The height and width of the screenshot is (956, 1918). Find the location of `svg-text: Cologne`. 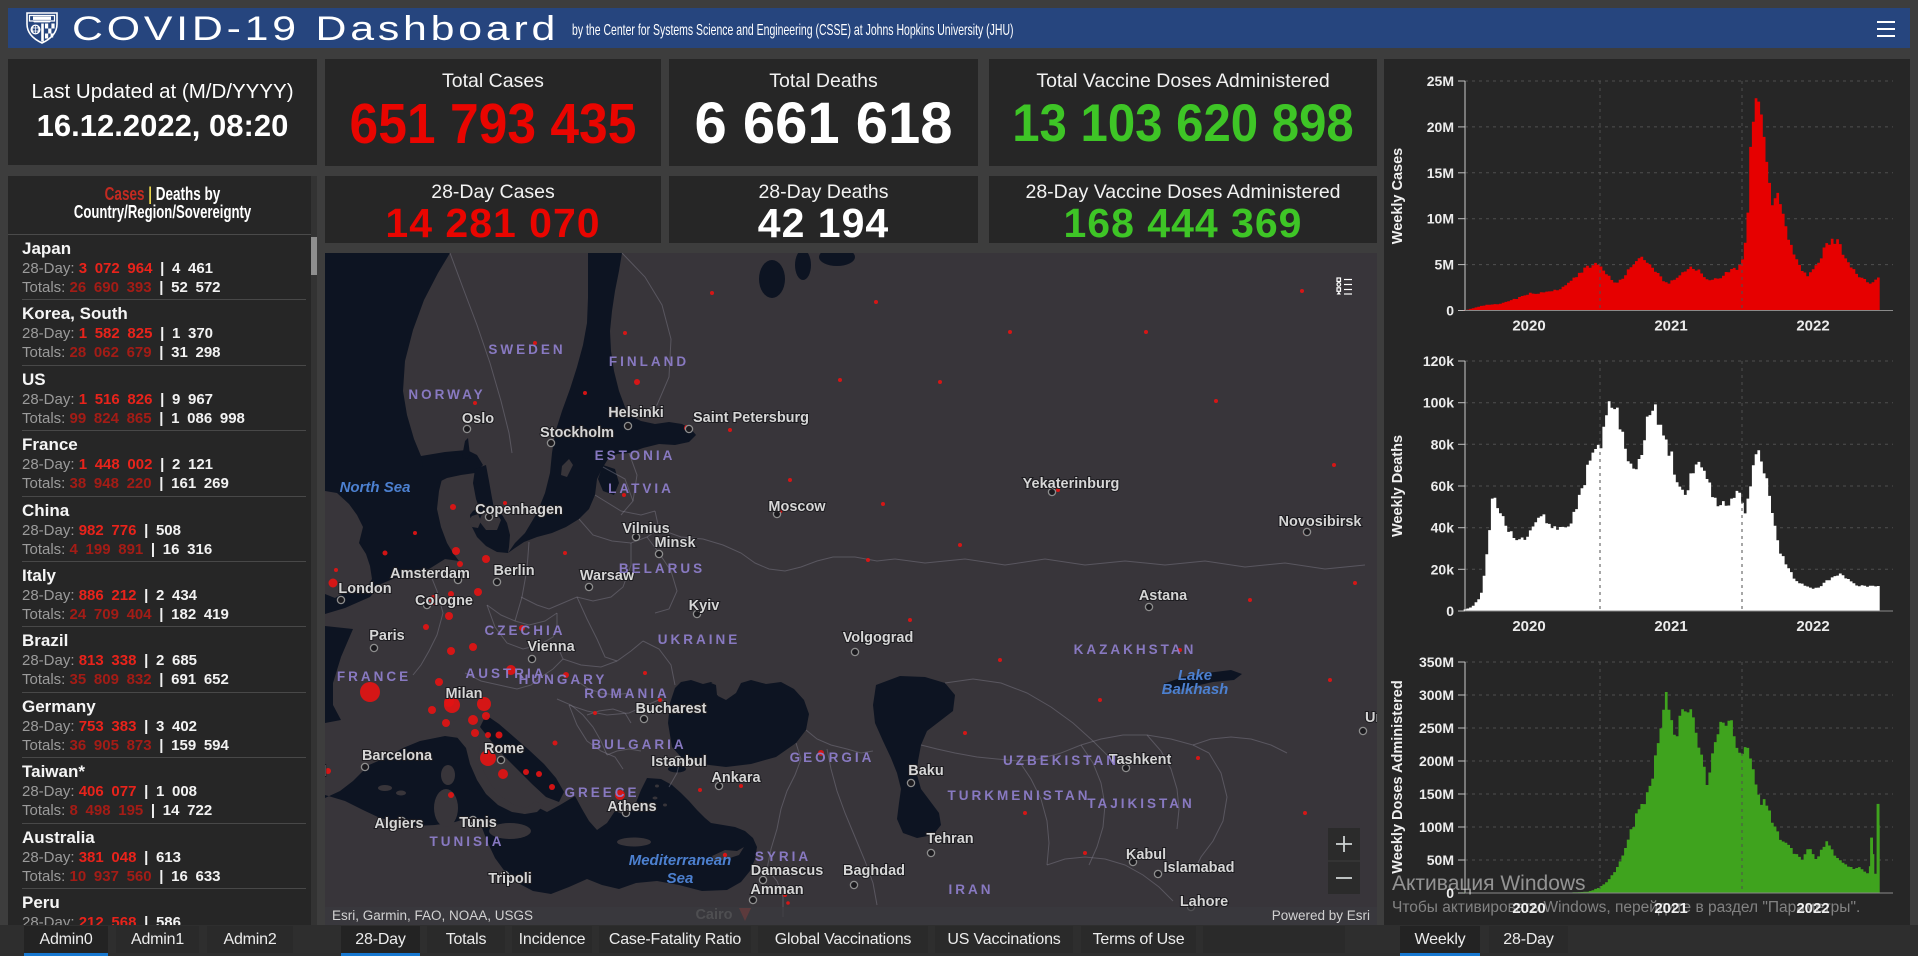

svg-text: Cologne is located at coordinates (444, 601).